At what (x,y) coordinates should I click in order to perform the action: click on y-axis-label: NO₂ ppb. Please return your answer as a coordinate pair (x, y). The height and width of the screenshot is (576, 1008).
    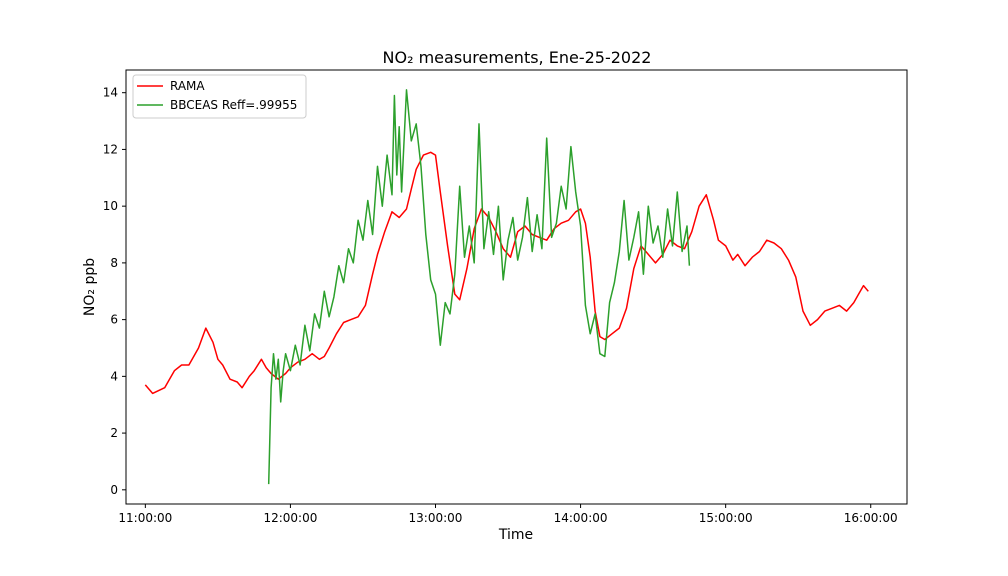
    Looking at the image, I should click on (90, 287).